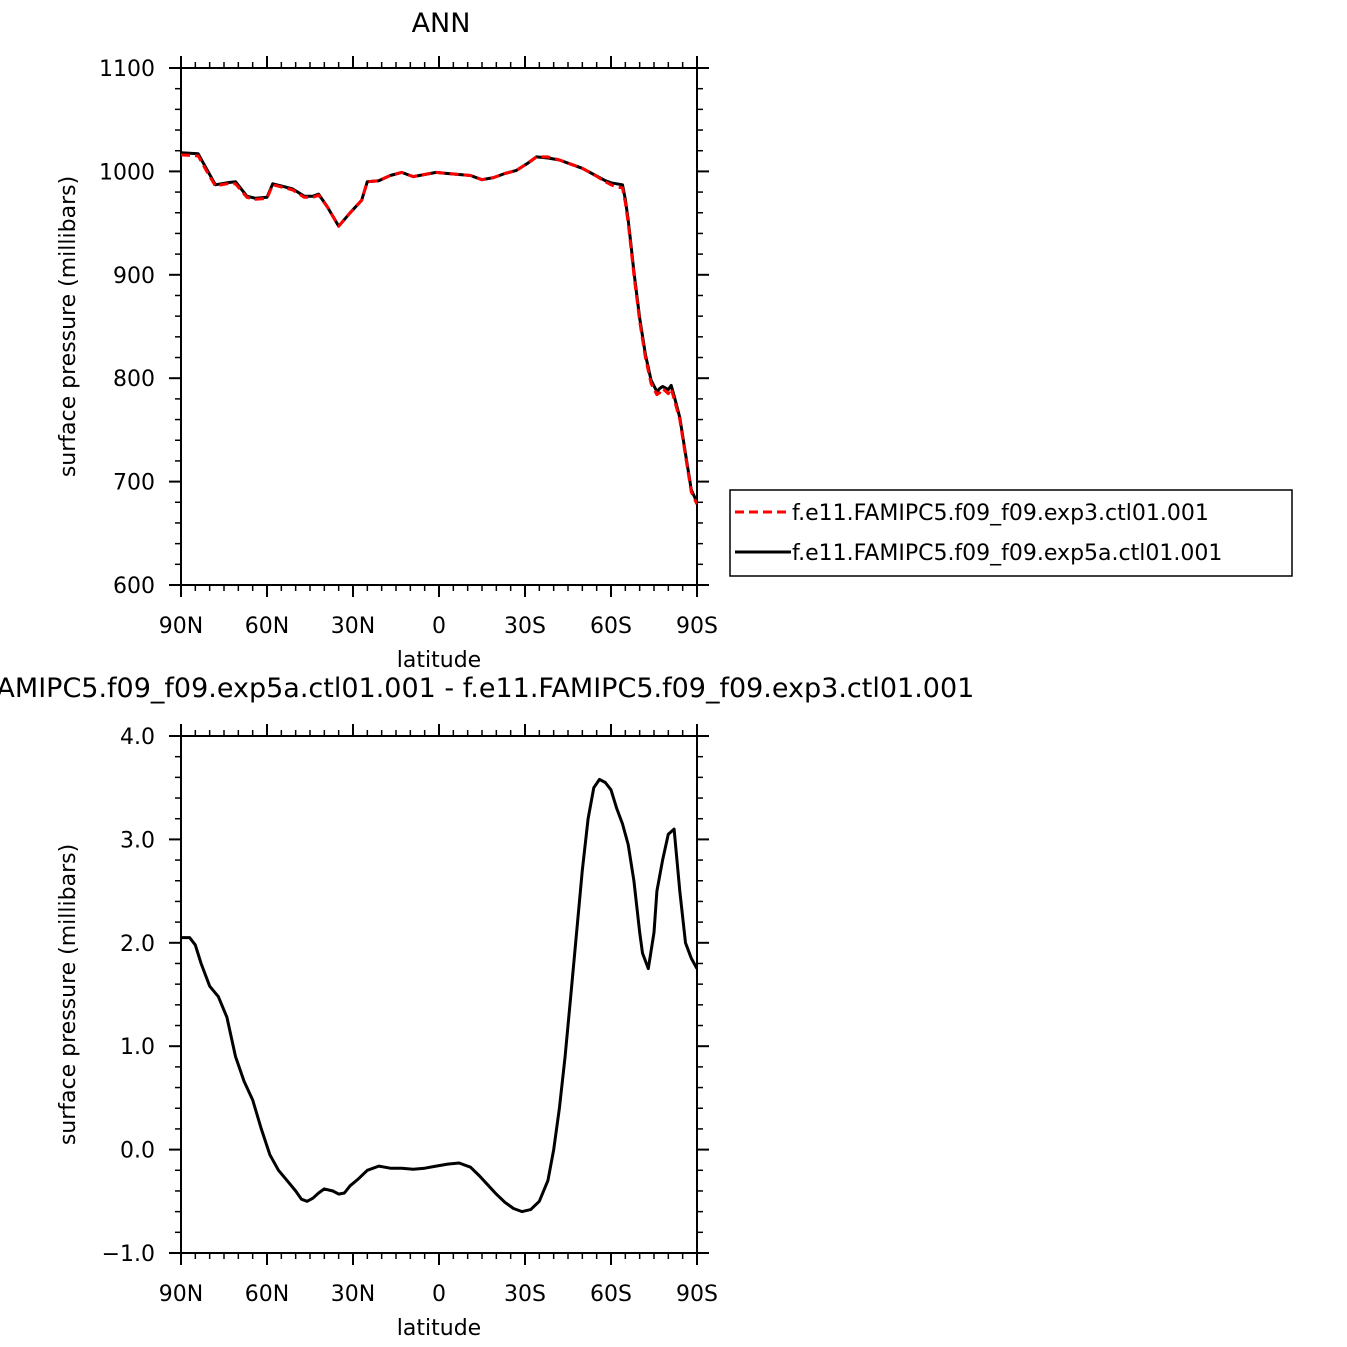  What do you see at coordinates (134, 586) in the screenshot?
I see `y-tick-label: 600` at bounding box center [134, 586].